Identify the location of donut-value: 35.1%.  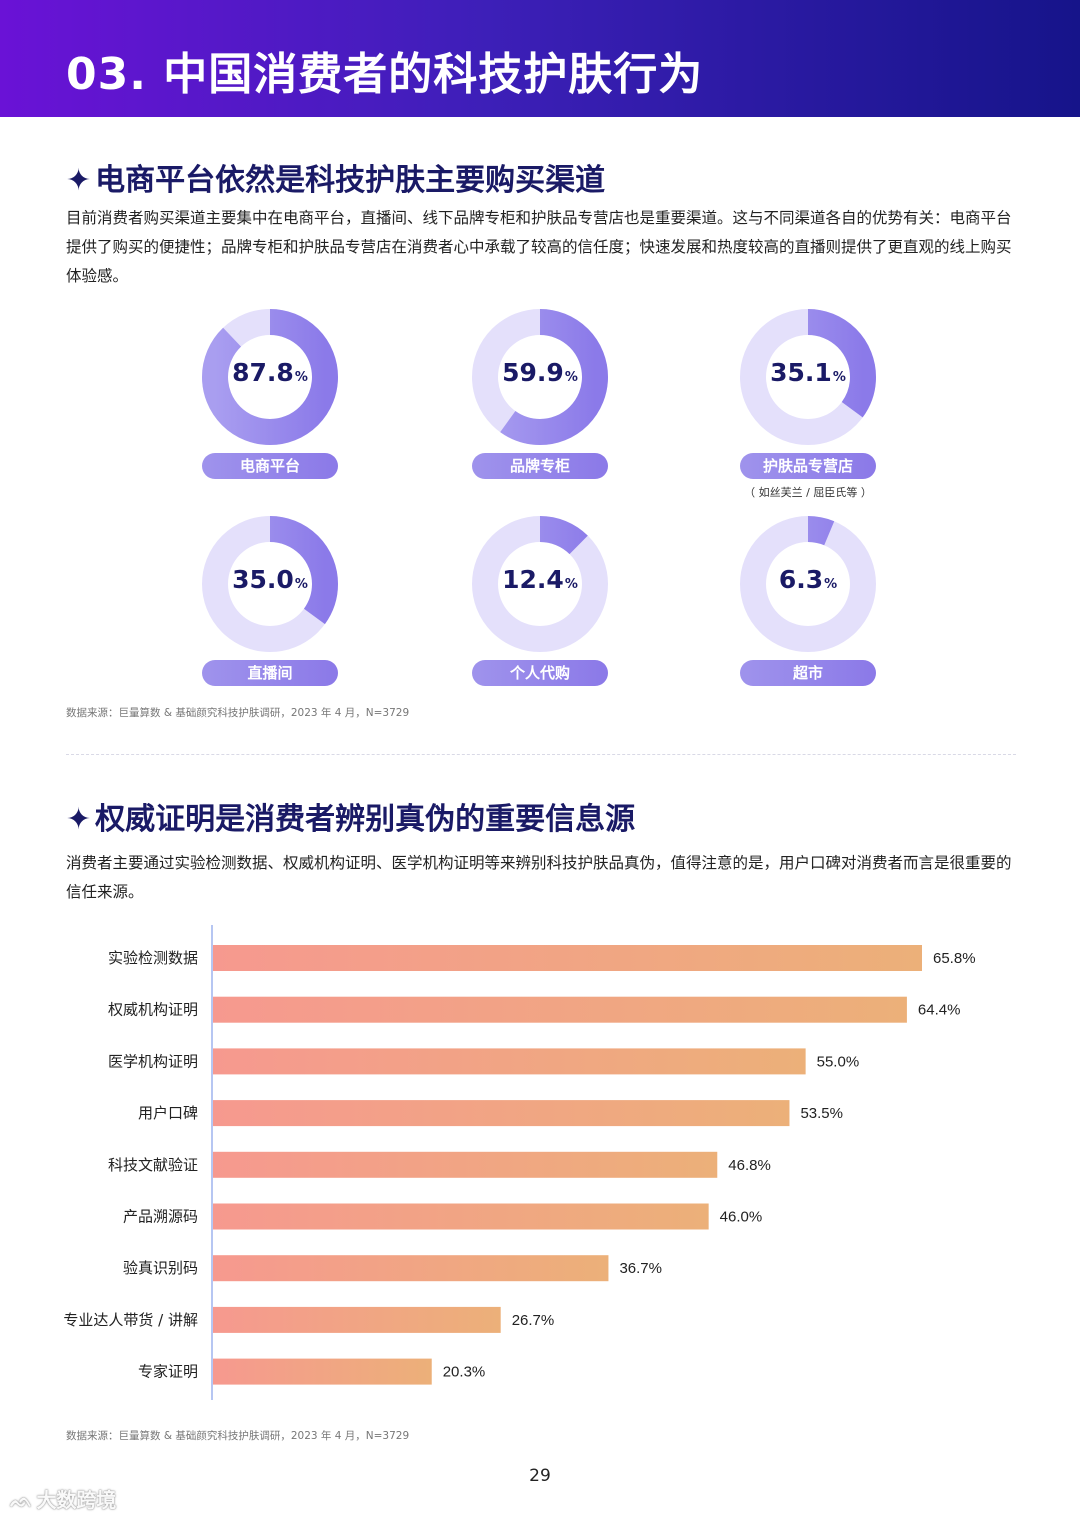
(808, 372).